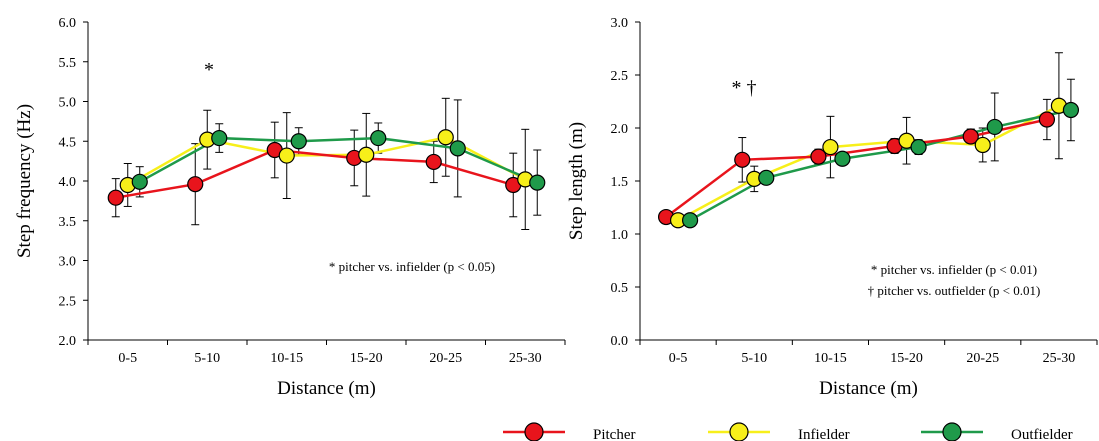 This screenshot has height=441, width=1099. Describe the element at coordinates (68, 63) in the screenshot. I see `y-tick-label: 5.5` at that location.